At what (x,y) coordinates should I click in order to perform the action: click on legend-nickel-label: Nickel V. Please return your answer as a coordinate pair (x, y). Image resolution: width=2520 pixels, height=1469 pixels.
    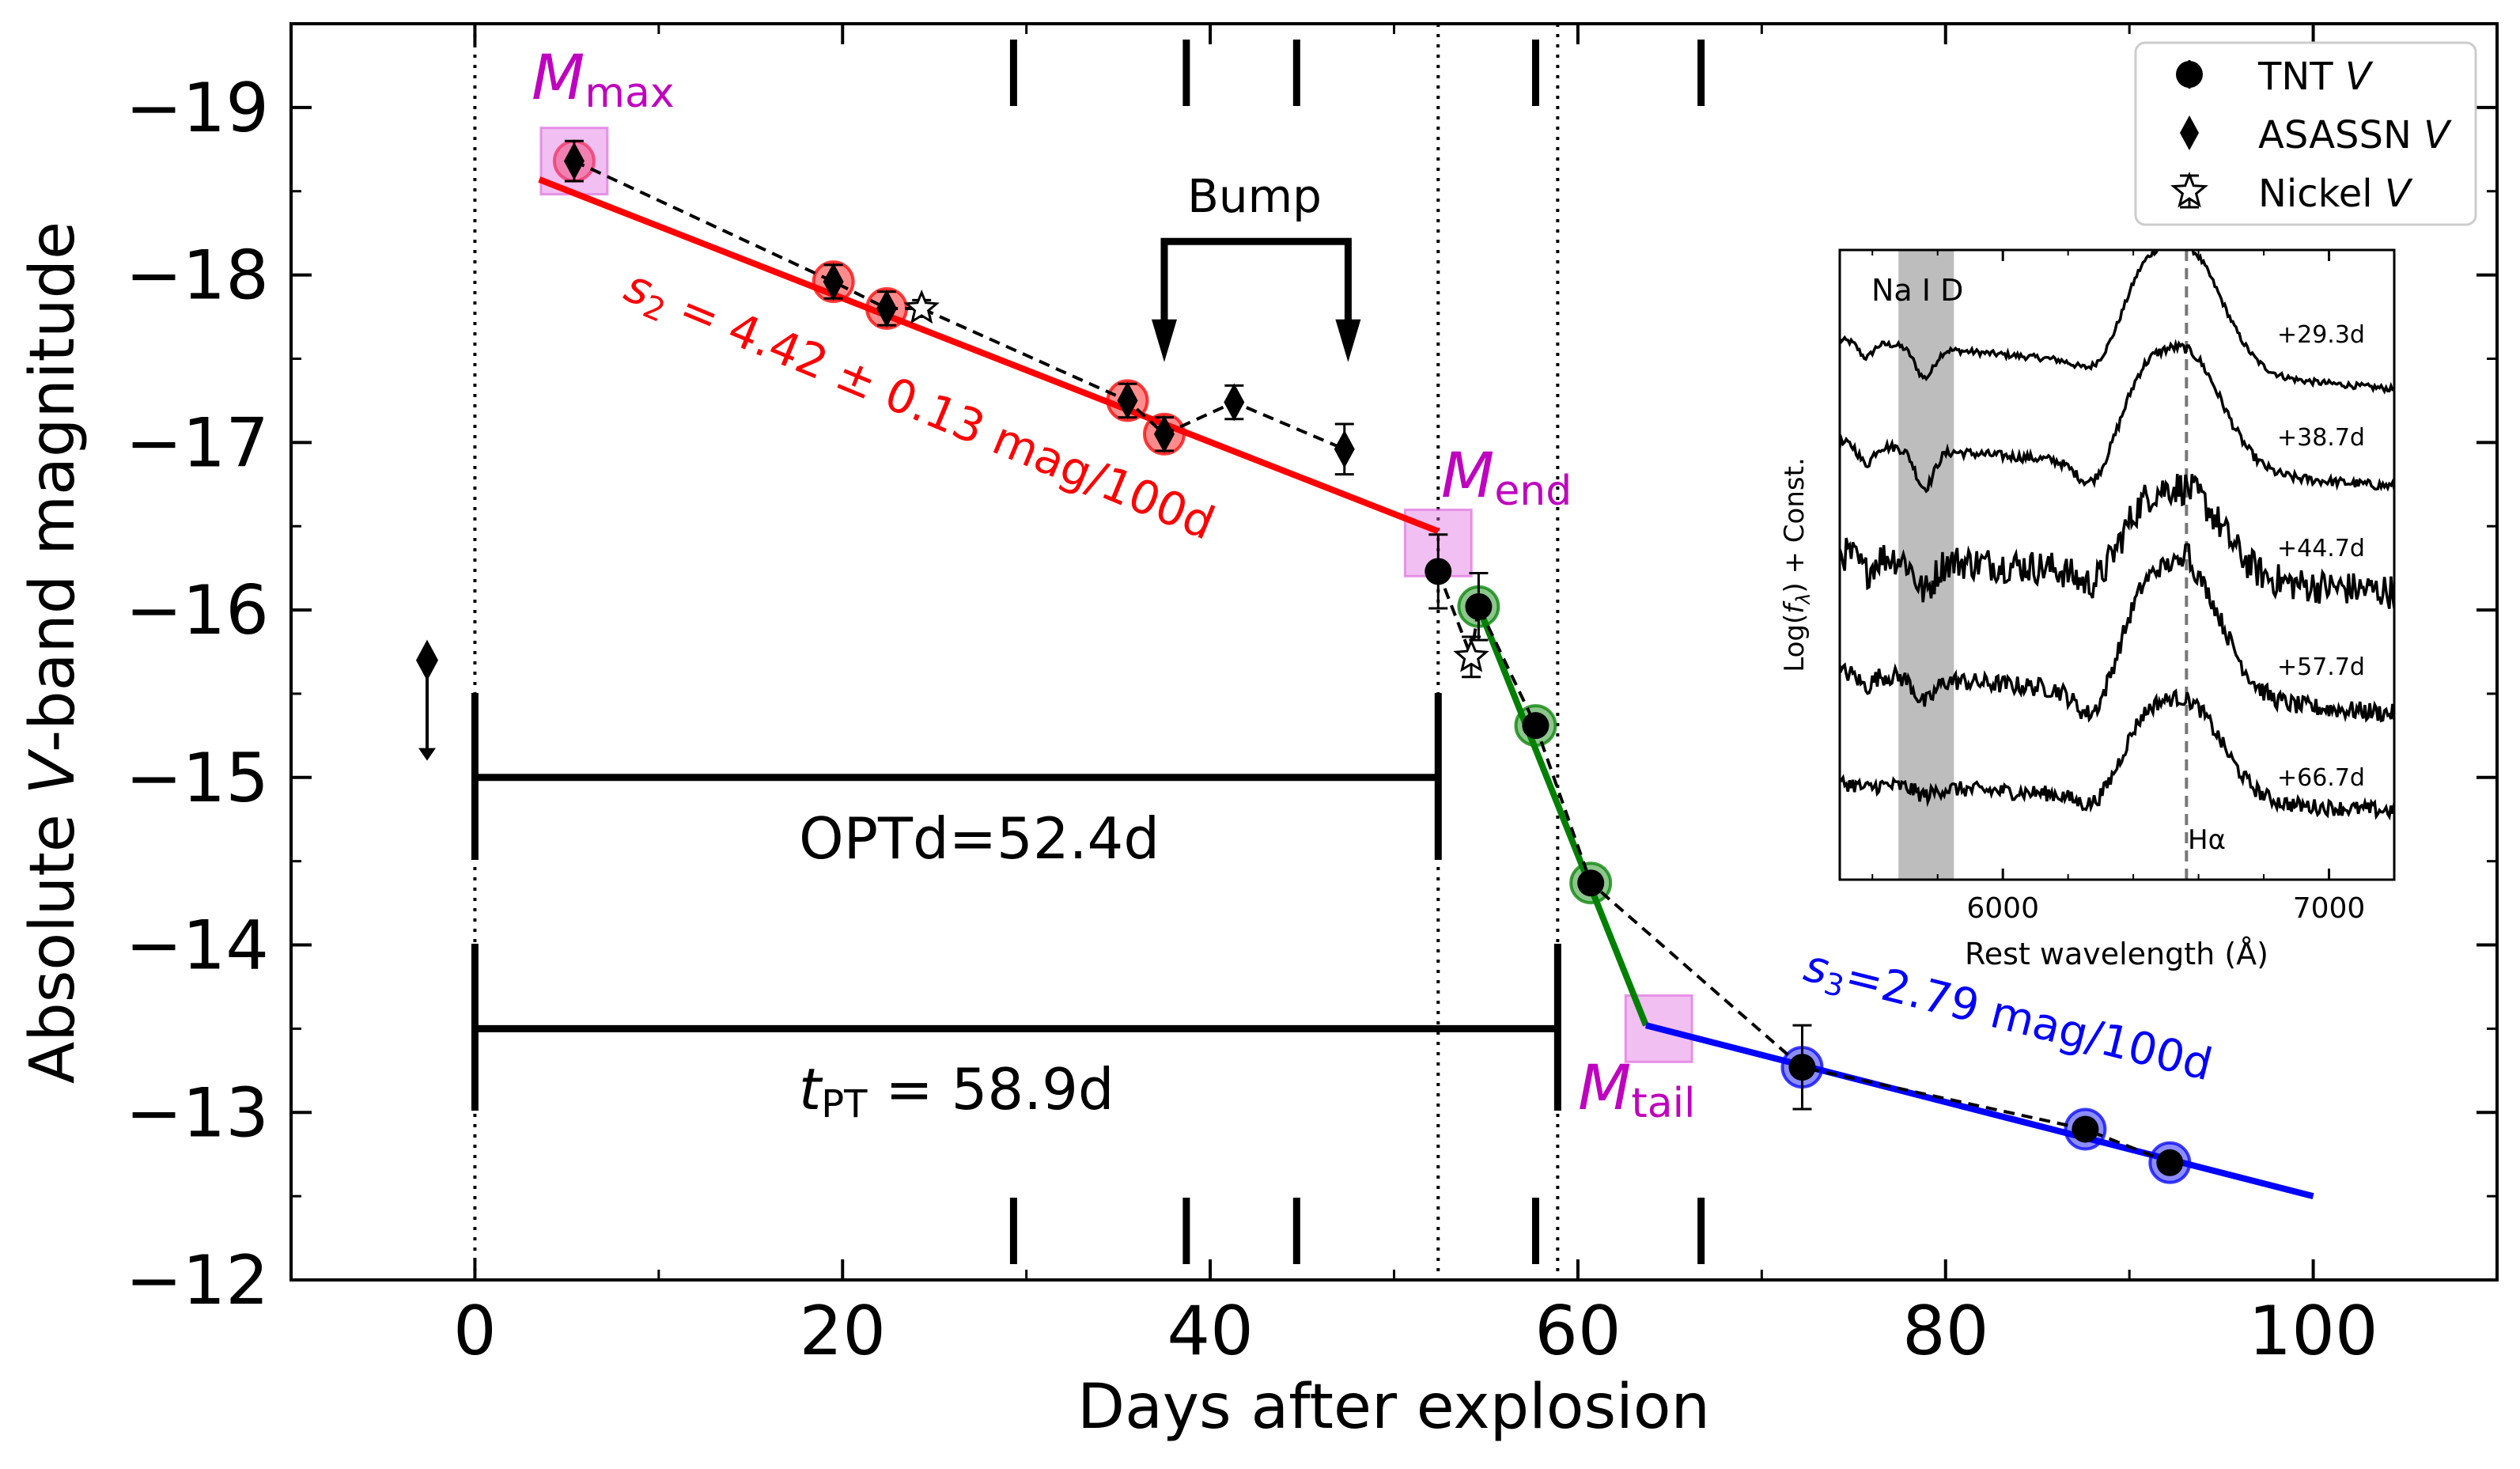
    Looking at the image, I should click on (2335, 194).